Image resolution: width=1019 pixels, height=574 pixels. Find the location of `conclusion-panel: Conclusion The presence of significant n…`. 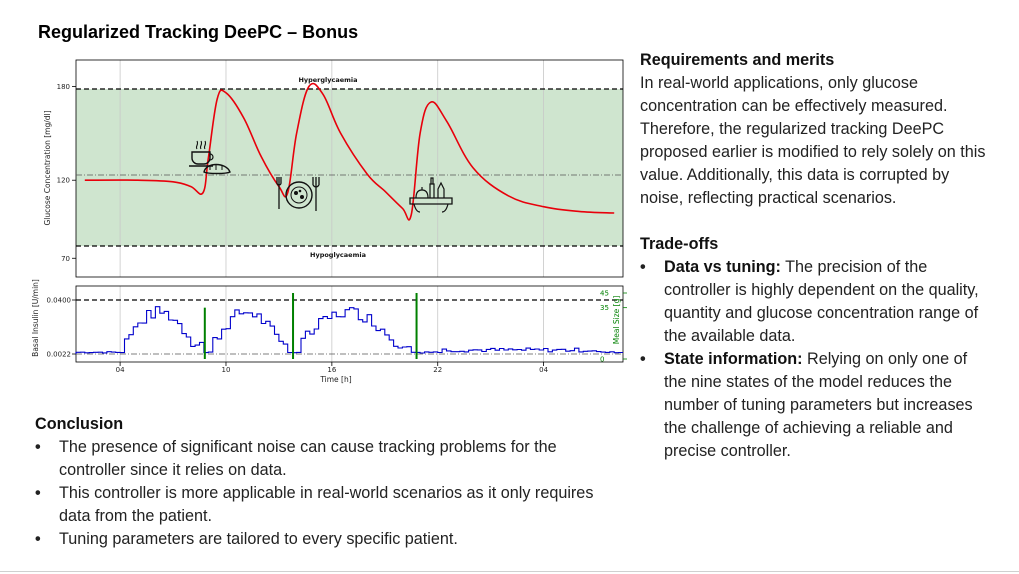

conclusion-panel: Conclusion The presence of significant n… is located at coordinates (315, 482).